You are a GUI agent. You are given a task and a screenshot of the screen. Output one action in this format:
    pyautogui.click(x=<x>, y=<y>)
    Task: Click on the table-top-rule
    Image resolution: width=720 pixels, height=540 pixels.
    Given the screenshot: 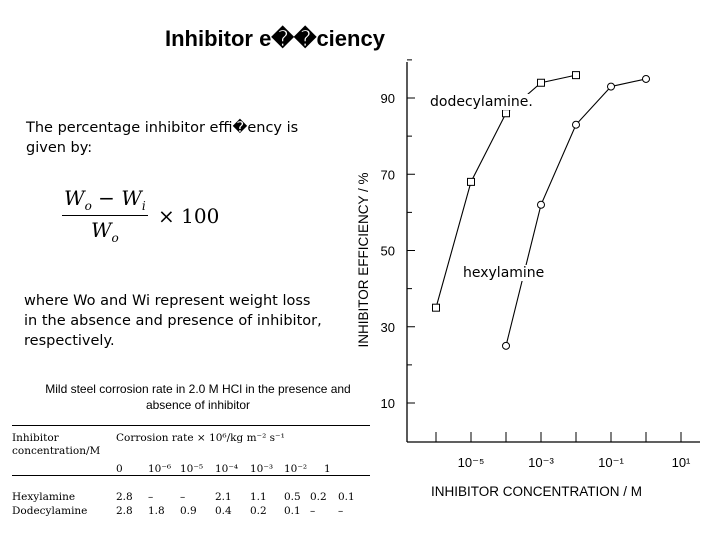 What is the action you would take?
    pyautogui.click(x=191, y=425)
    